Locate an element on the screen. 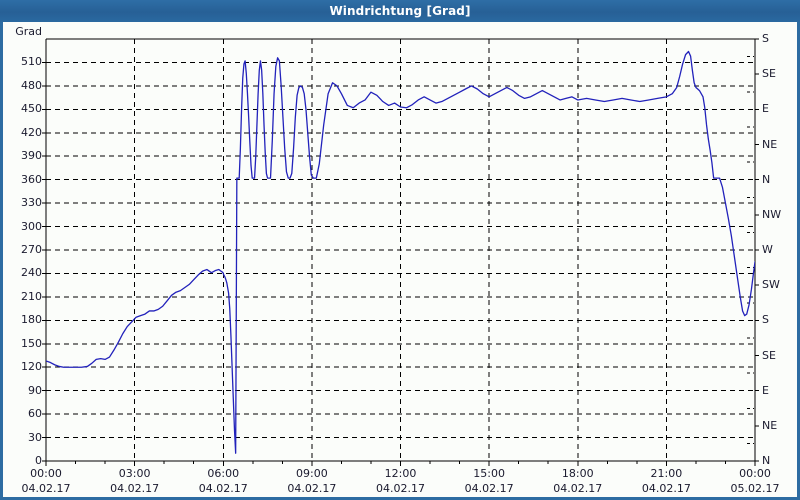 This screenshot has width=800, height=500. y-axis-tick-label: 0 is located at coordinates (38, 460).